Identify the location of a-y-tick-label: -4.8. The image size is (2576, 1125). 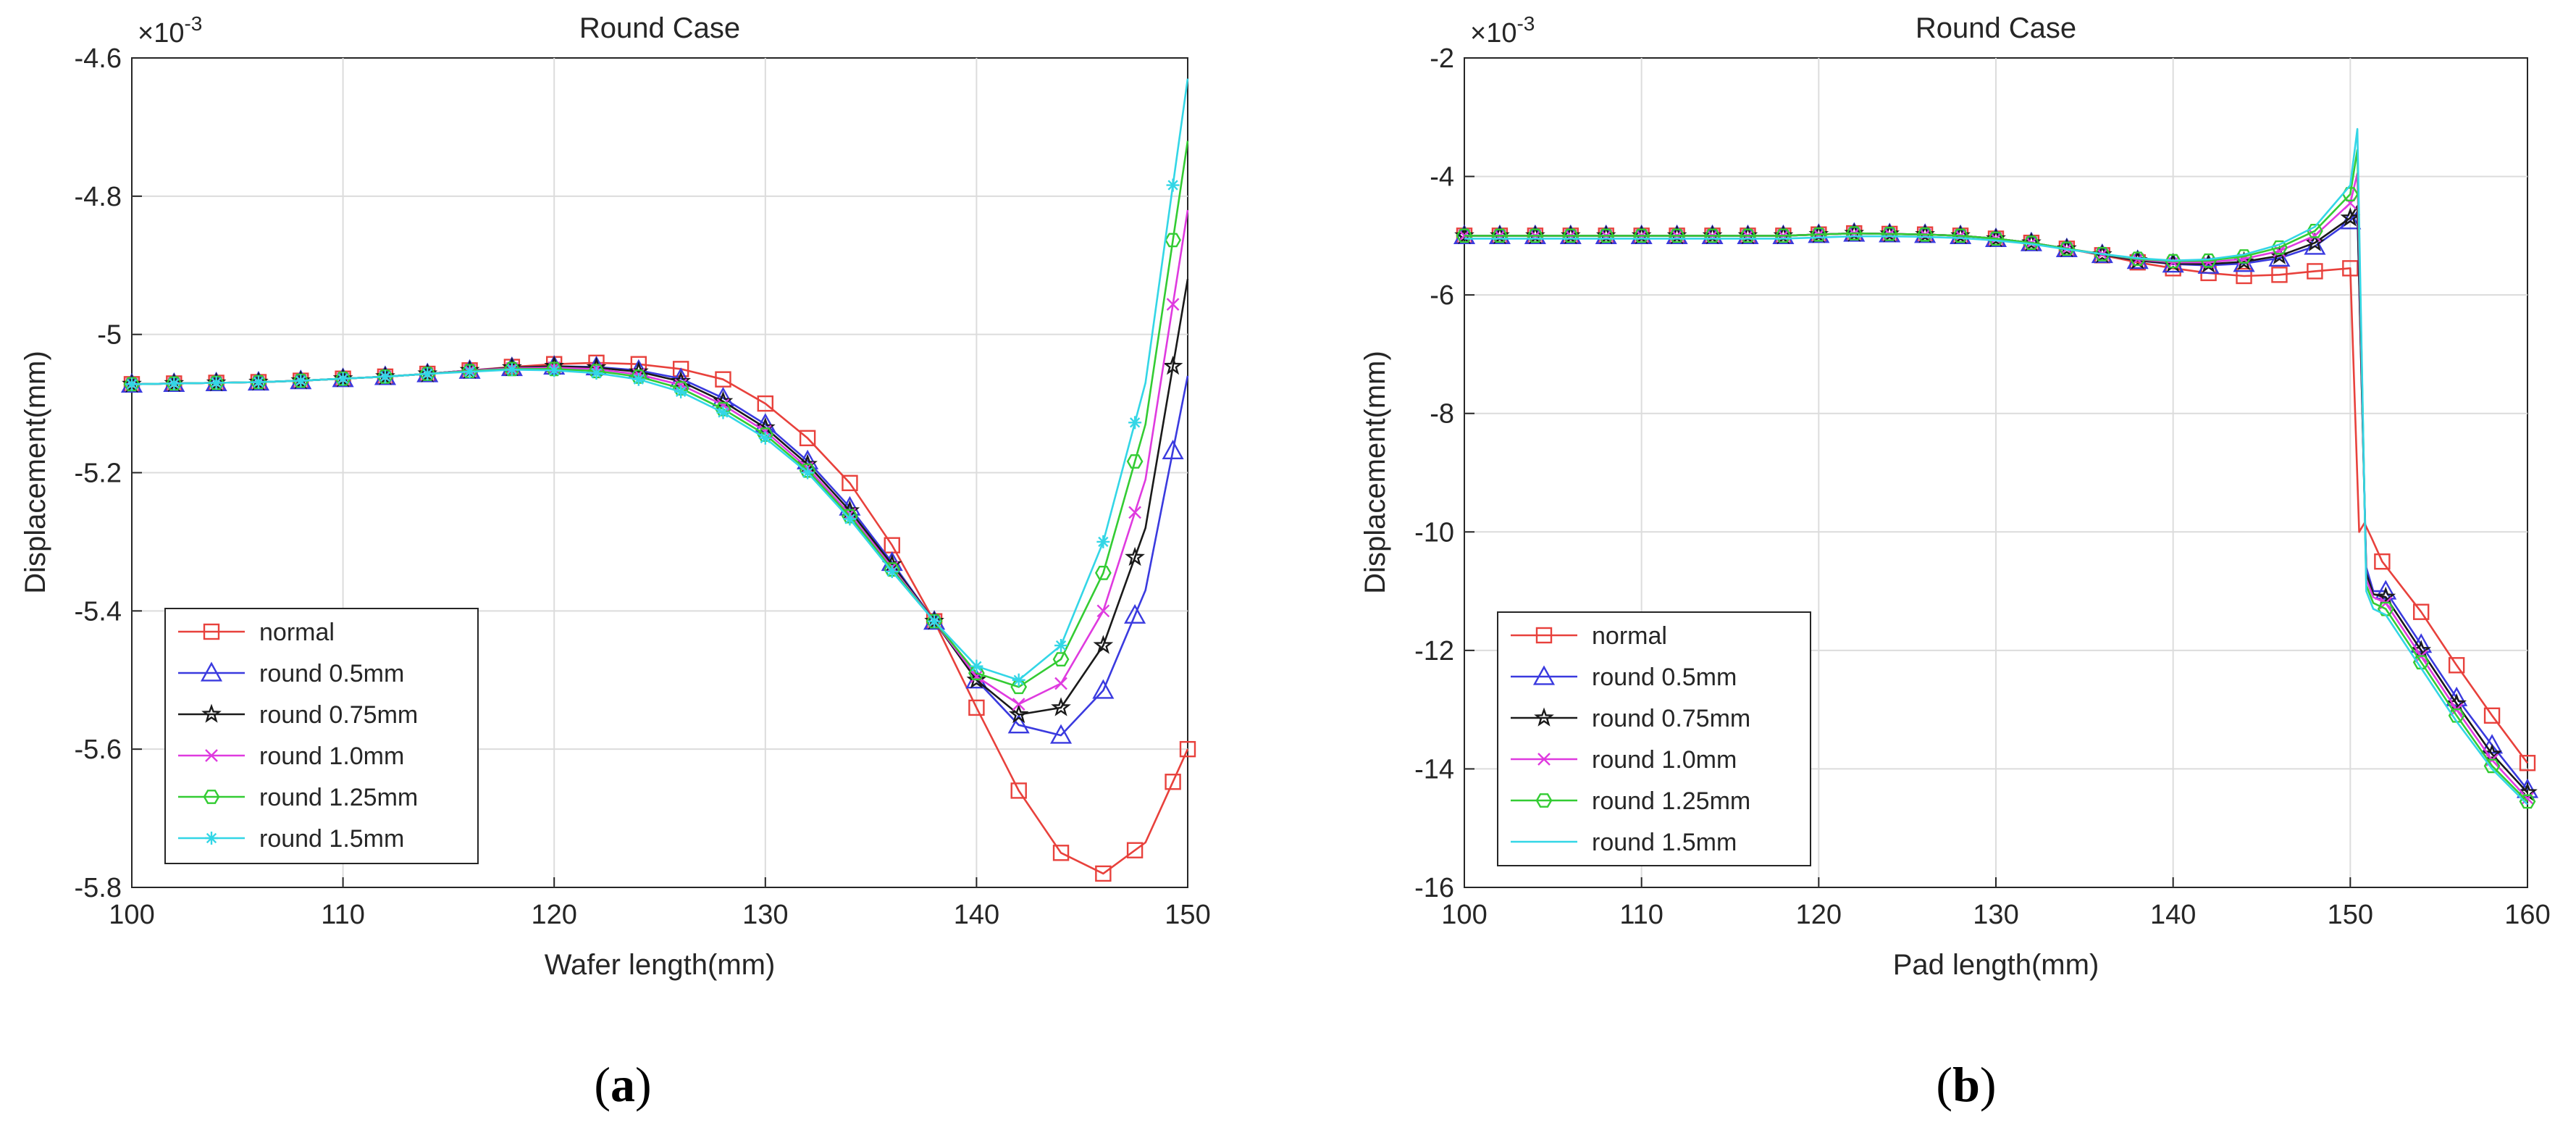
(98, 197).